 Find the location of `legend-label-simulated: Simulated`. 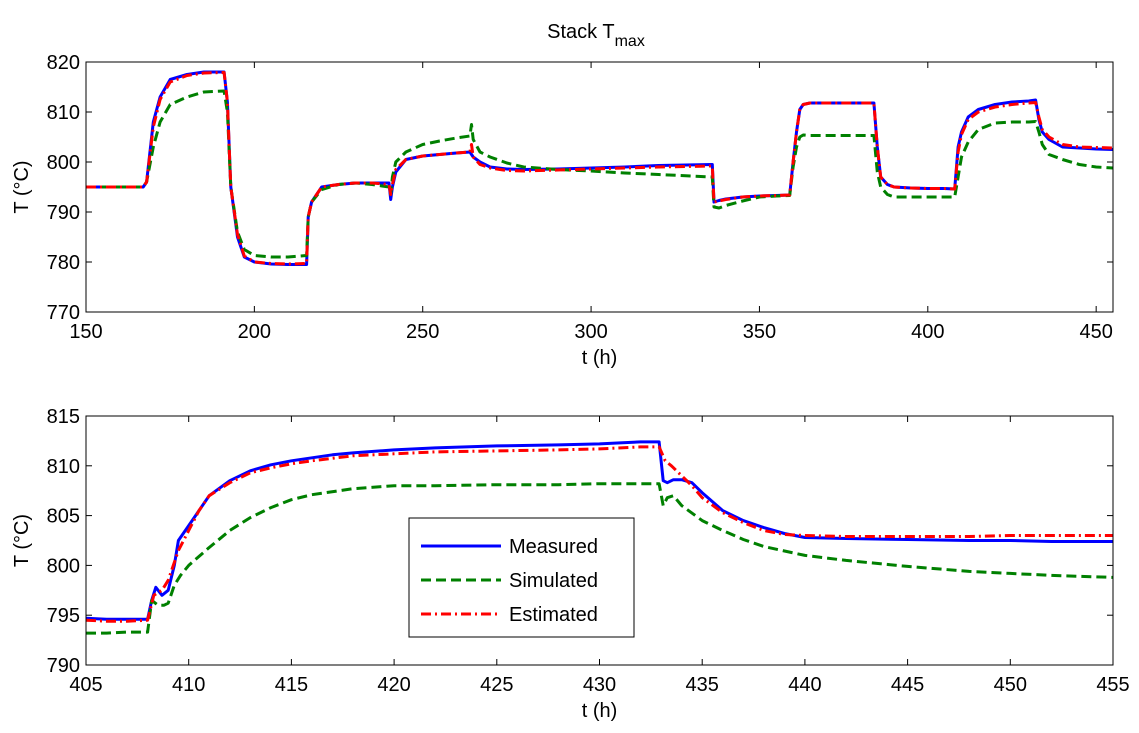

legend-label-simulated: Simulated is located at coordinates (553, 581).